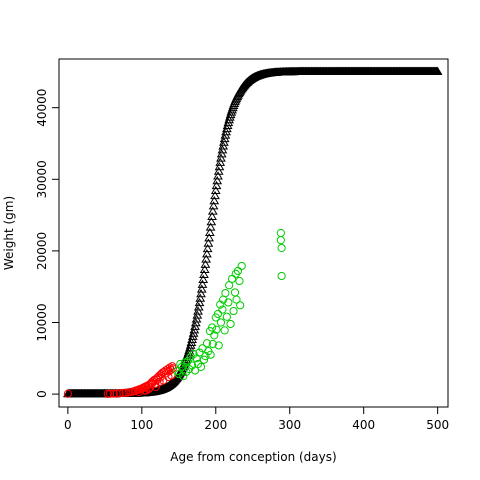 This screenshot has height=480, width=480. Describe the element at coordinates (215, 425) in the screenshot. I see `x-tick-label: 200` at that location.